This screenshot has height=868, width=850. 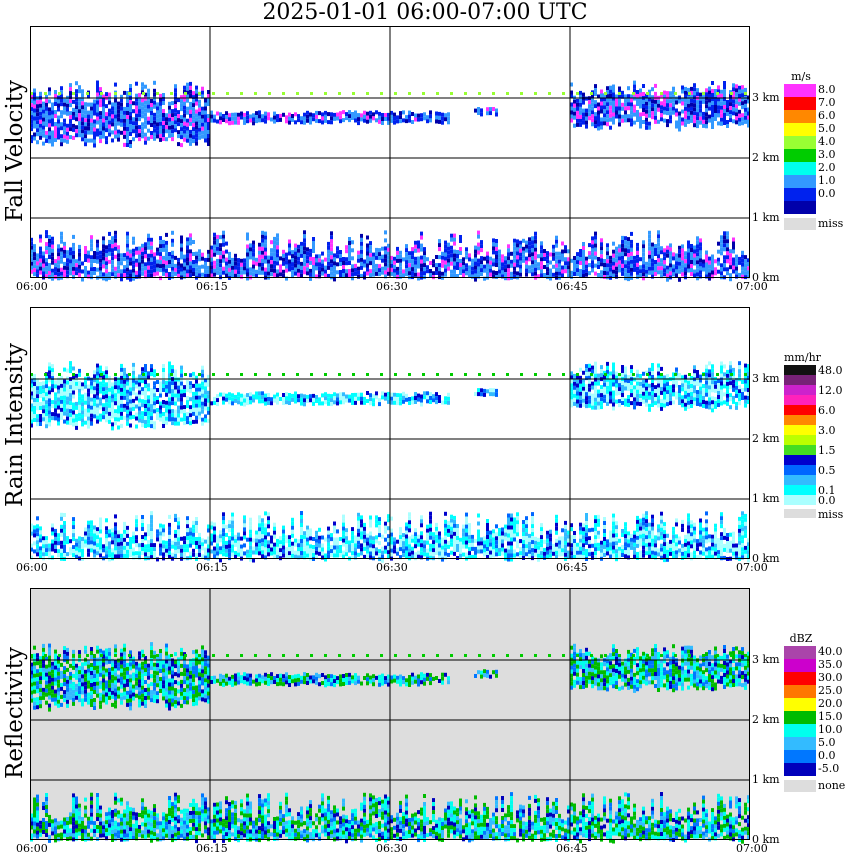 I want to click on x-tick-label: 07:00, so click(x=752, y=286).